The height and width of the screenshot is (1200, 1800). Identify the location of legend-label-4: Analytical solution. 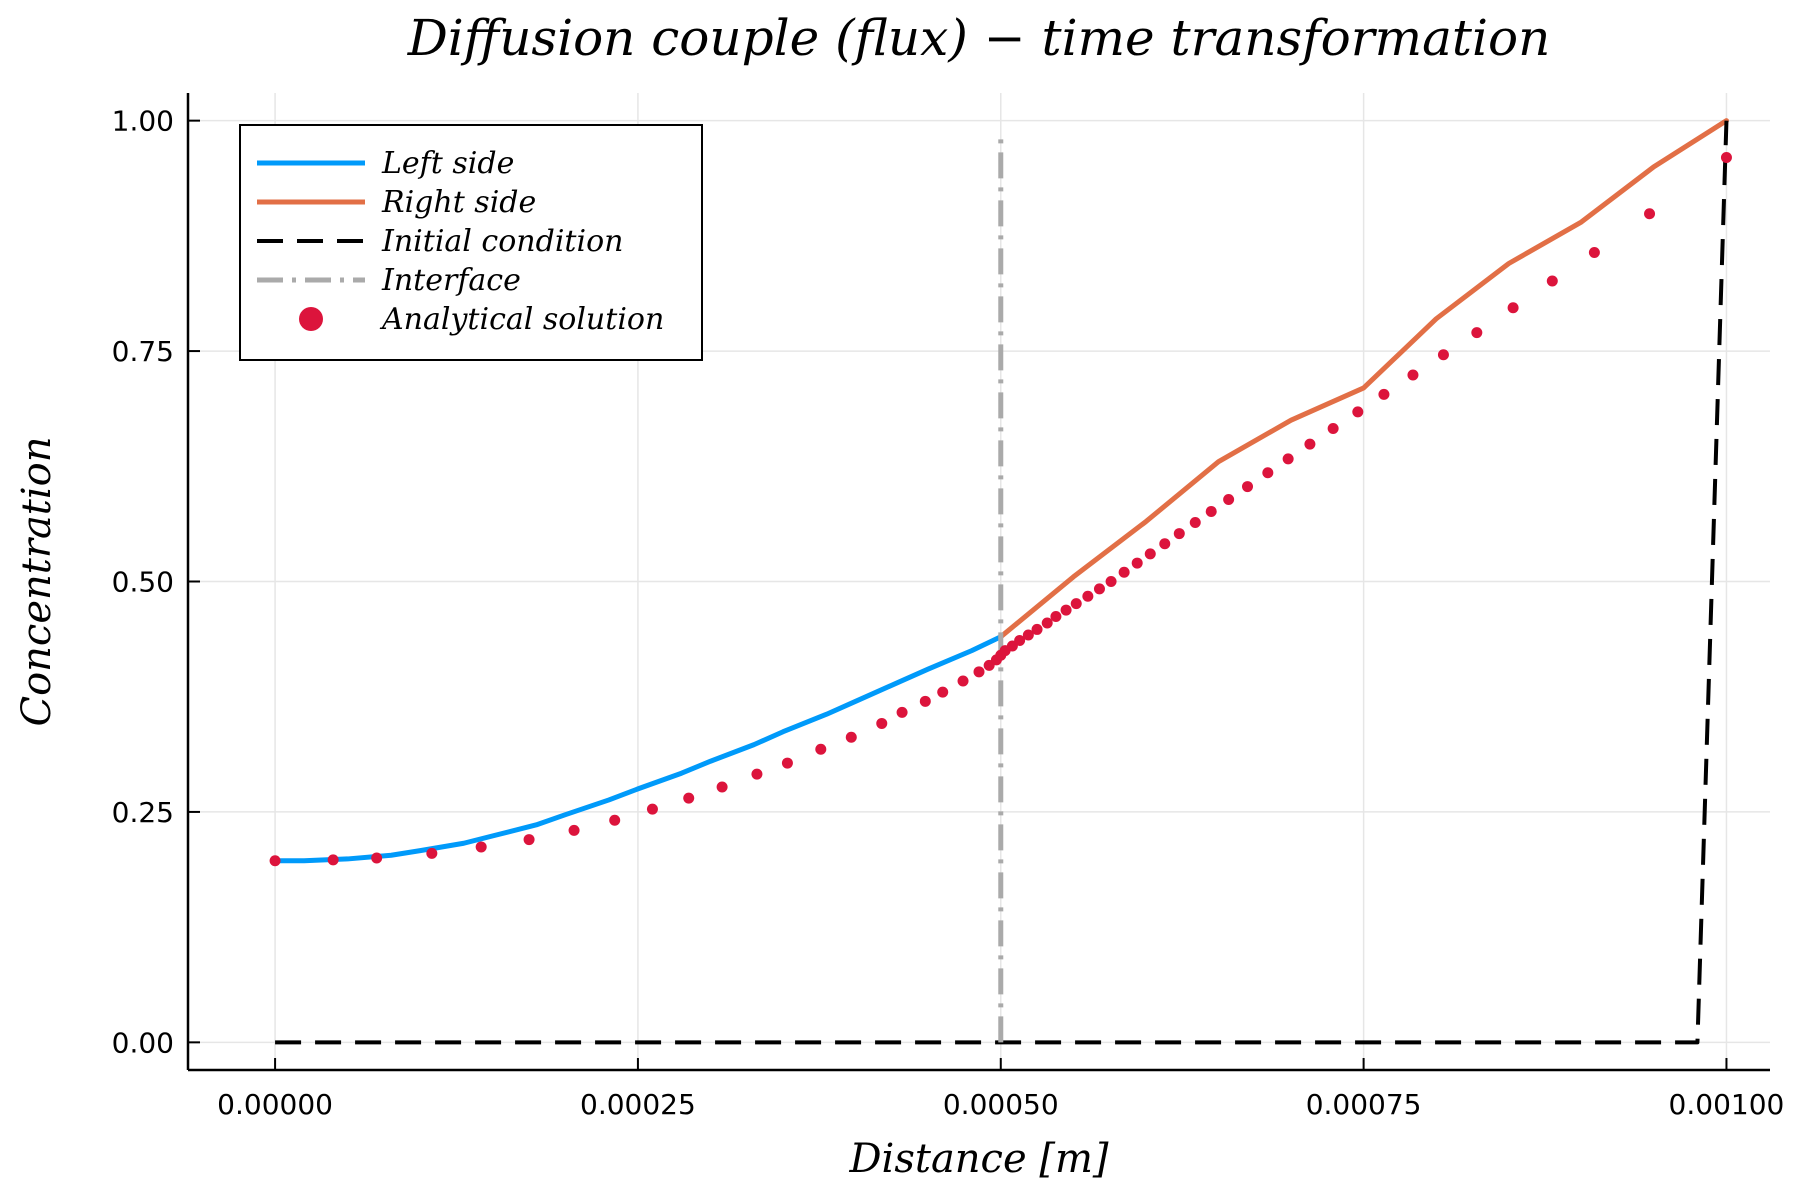
(521, 319).